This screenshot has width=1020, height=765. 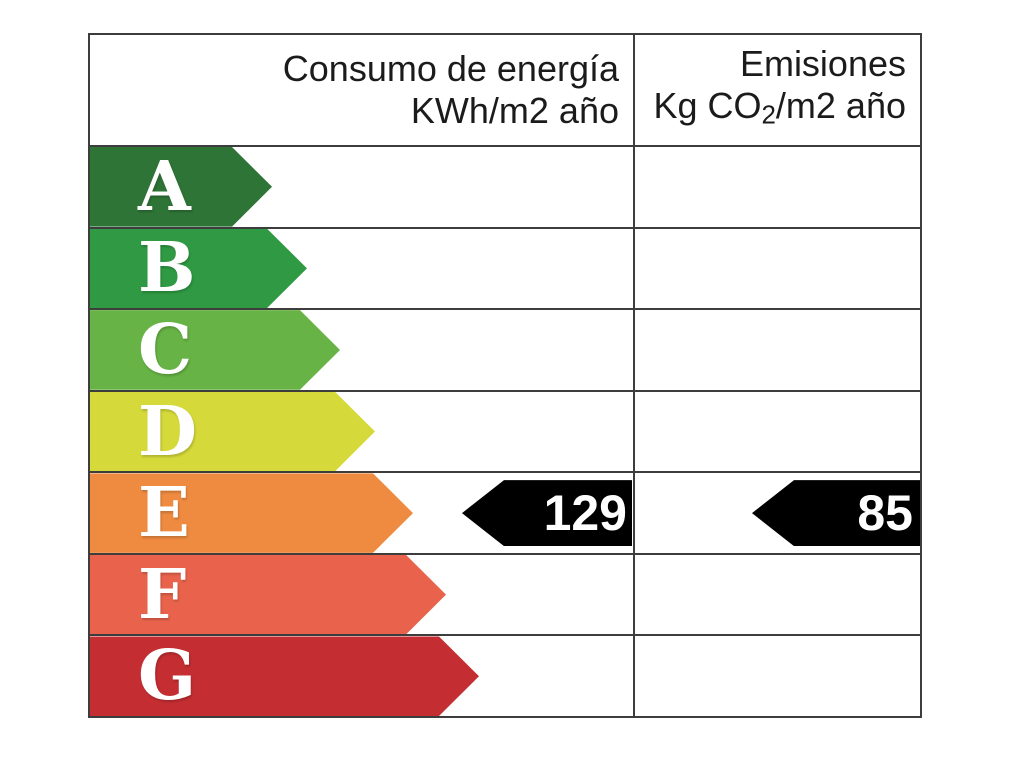 What do you see at coordinates (268, 595) in the screenshot?
I see `rating-bar-f: F` at bounding box center [268, 595].